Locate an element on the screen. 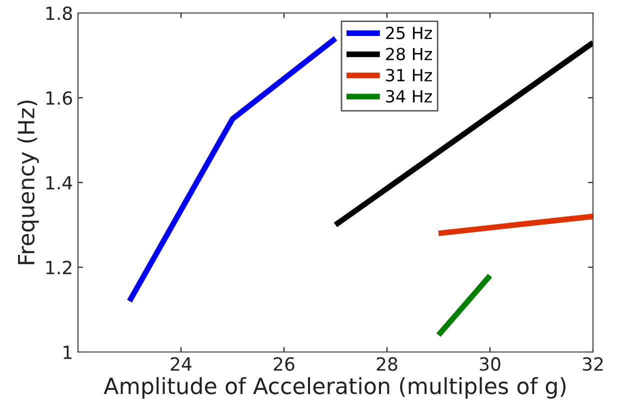 Image resolution: width=623 pixels, height=409 pixels. legend-label: 25 Hz is located at coordinates (409, 33).